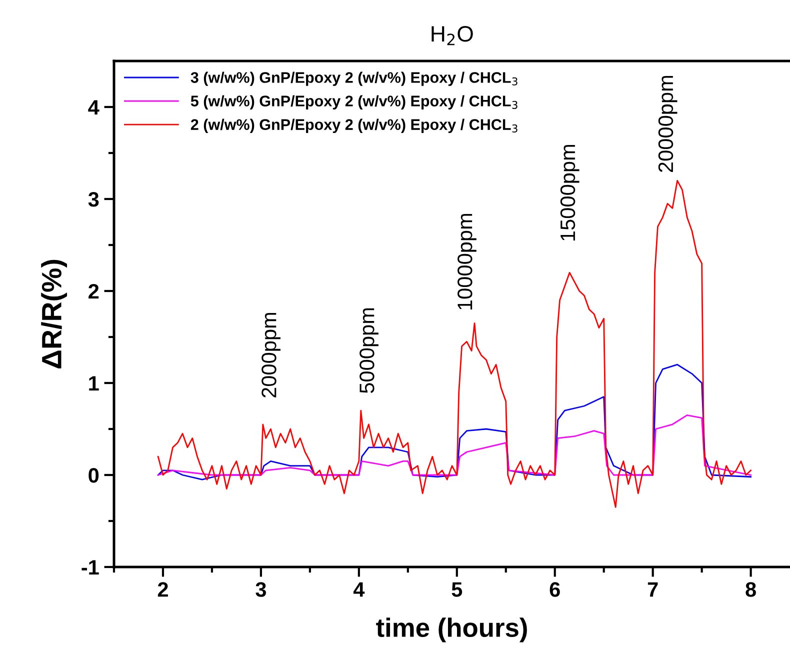 The height and width of the screenshot is (655, 790). Describe the element at coordinates (751, 589) in the screenshot. I see `x-tick-label: 8` at that location.